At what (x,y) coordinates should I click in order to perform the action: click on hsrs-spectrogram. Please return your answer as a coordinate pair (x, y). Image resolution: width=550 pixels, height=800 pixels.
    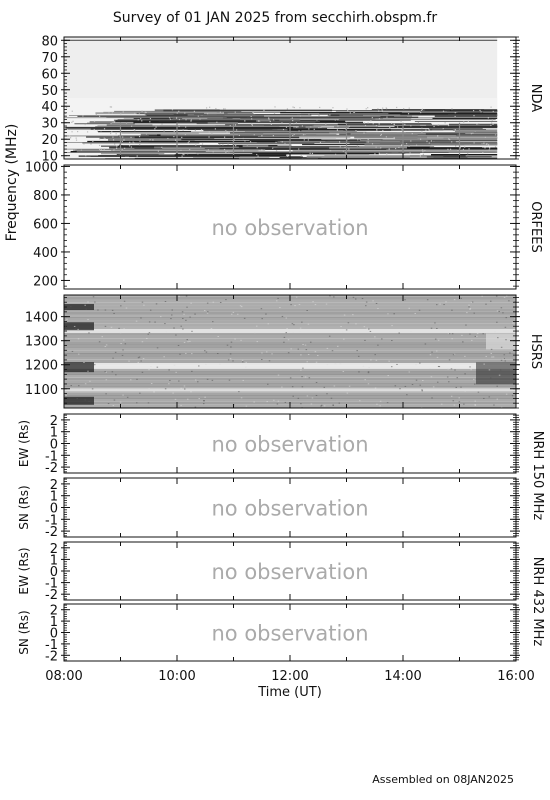
    Looking at the image, I should click on (290, 351).